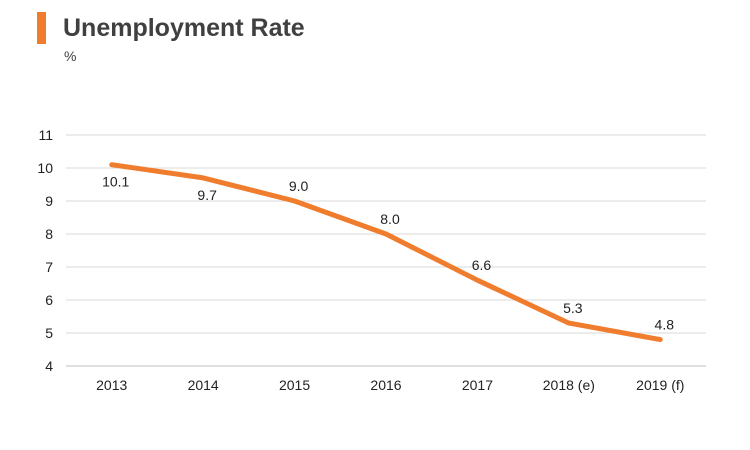 This screenshot has height=450, width=750. Describe the element at coordinates (477, 385) in the screenshot. I see `x-tick-label: 2017` at that location.